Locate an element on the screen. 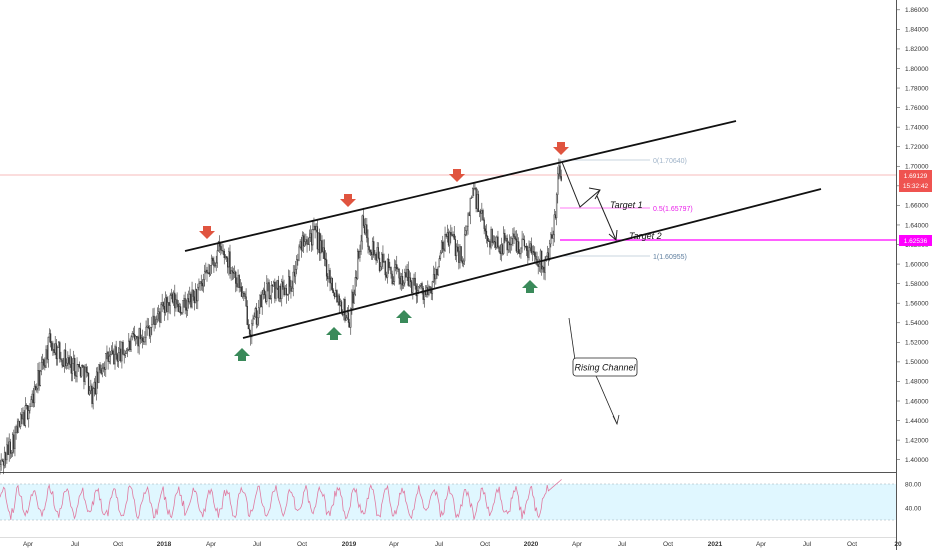 This screenshot has width=932, height=555. price-tick-label: 1.50000 is located at coordinates (917, 362).